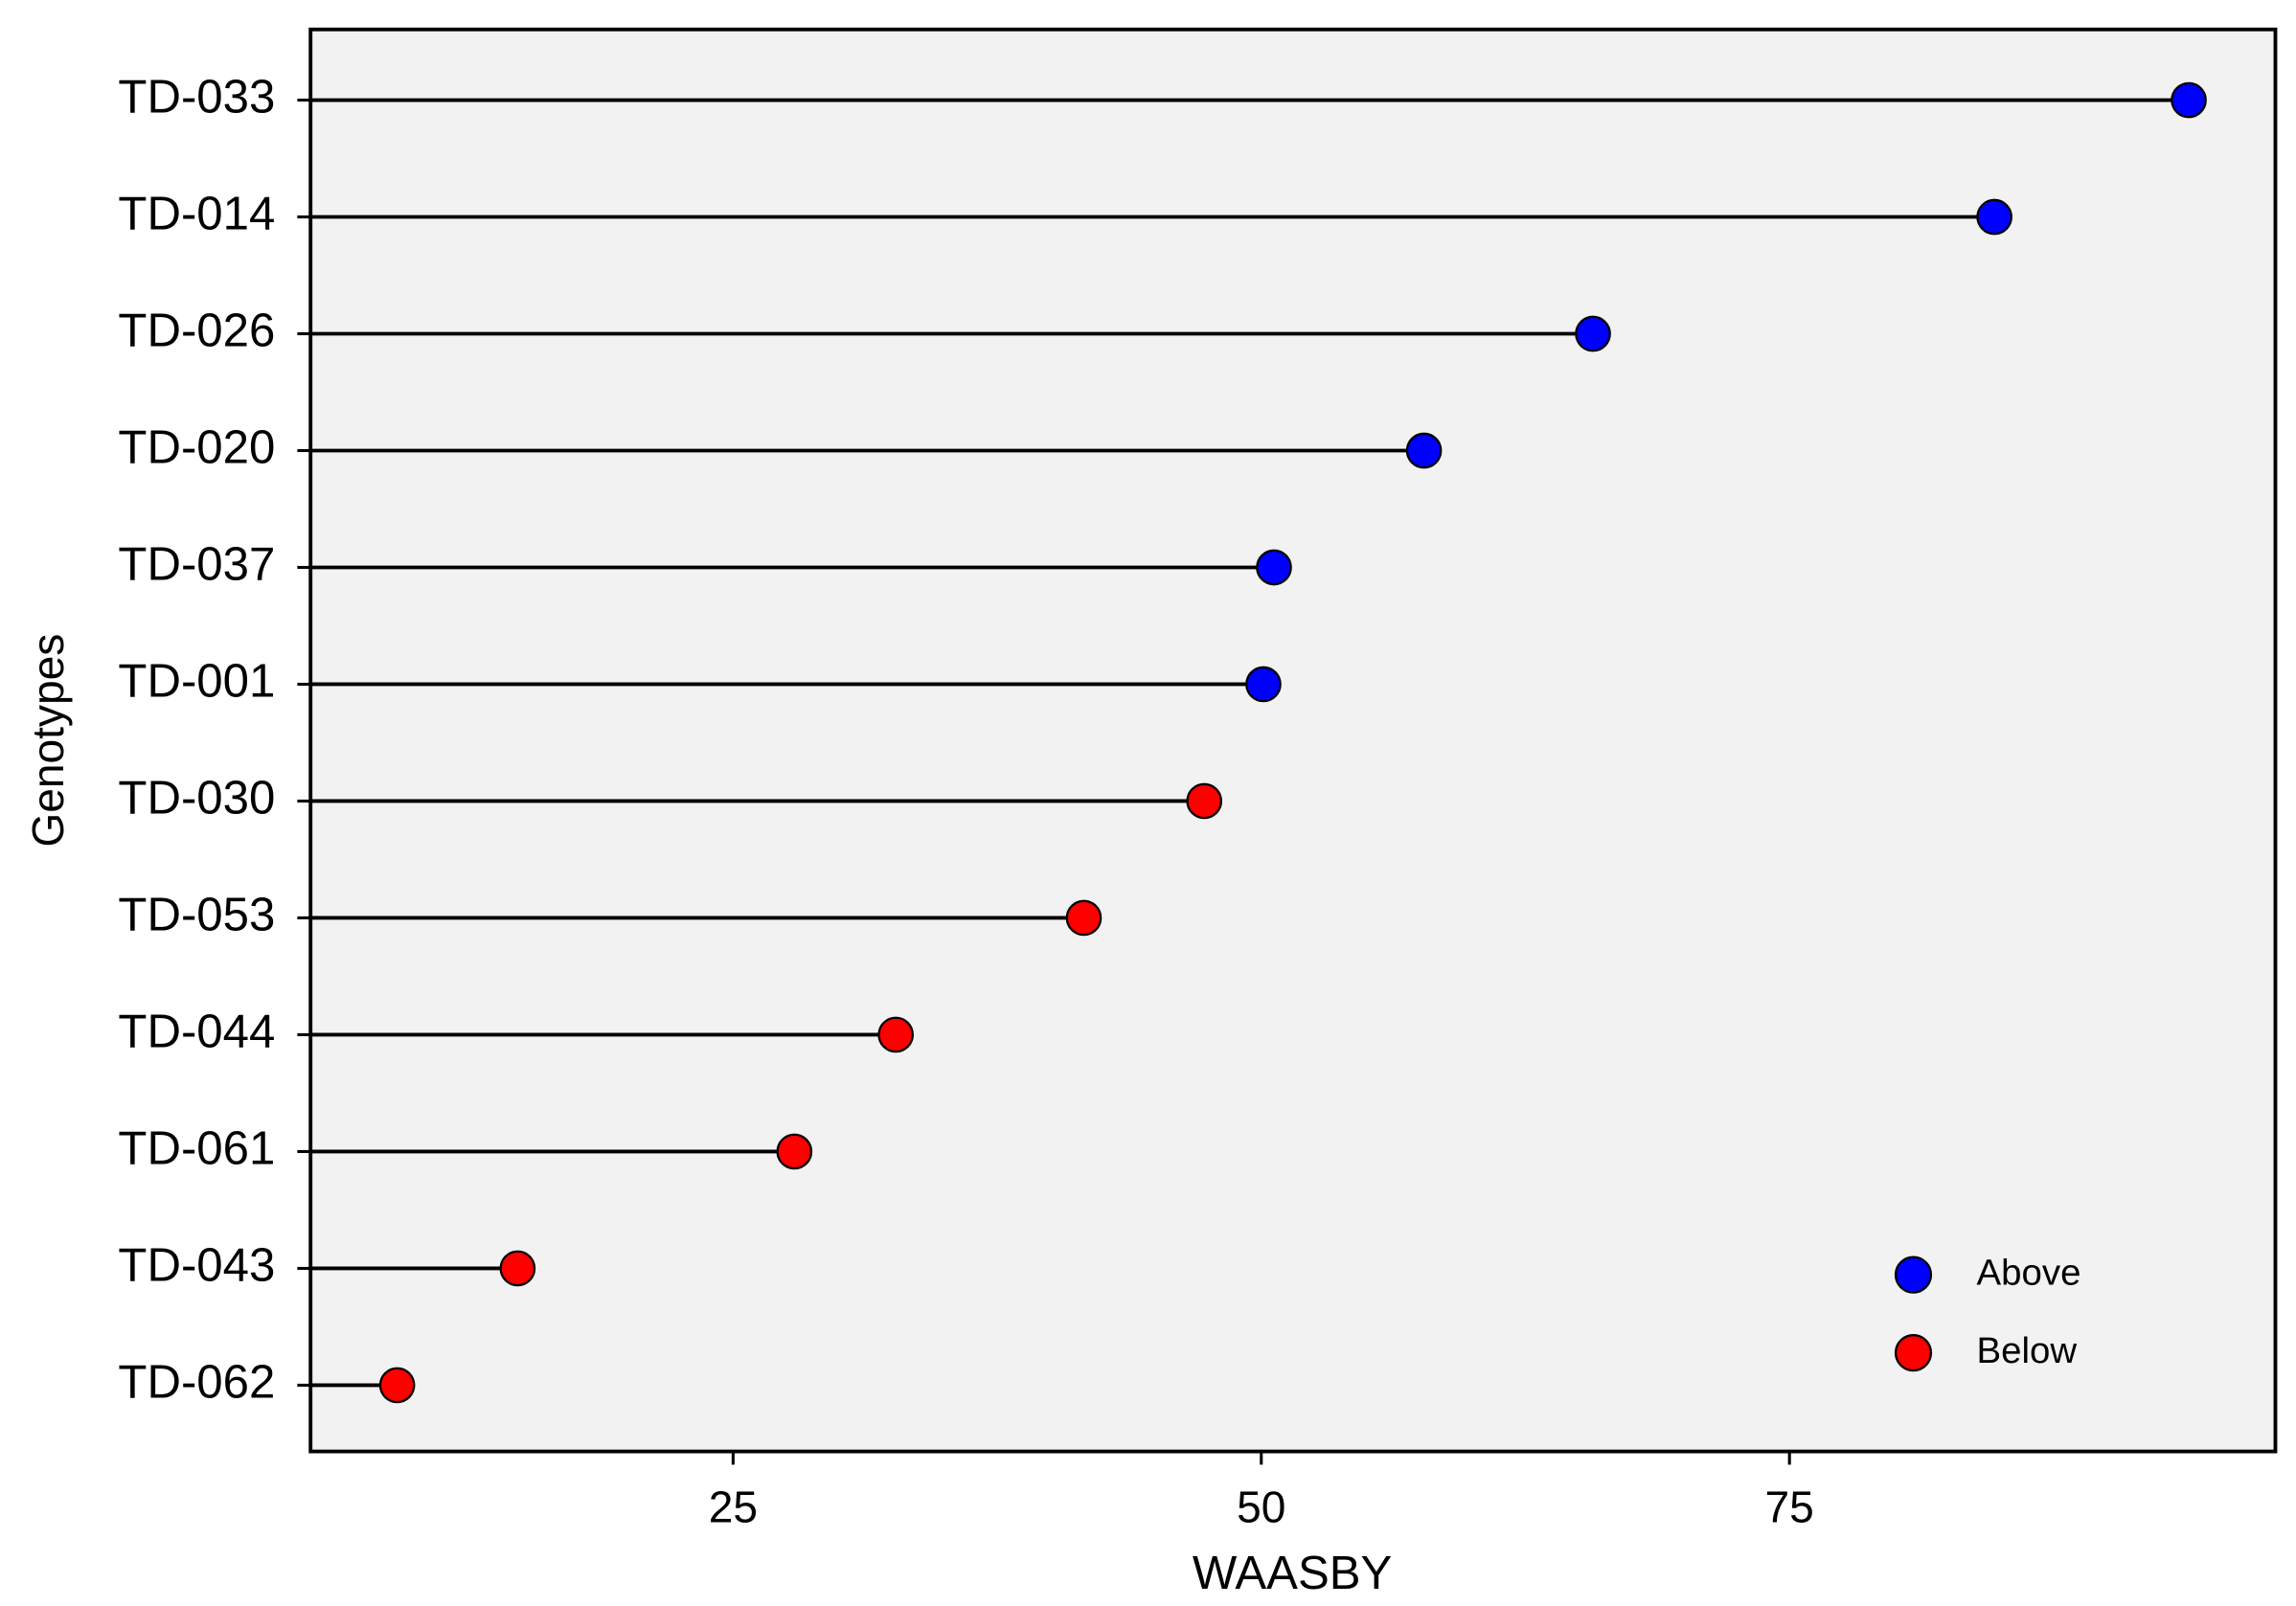 This screenshot has width=2296, height=1606. What do you see at coordinates (48, 741) in the screenshot?
I see `y-axis-label: Genotypes` at bounding box center [48, 741].